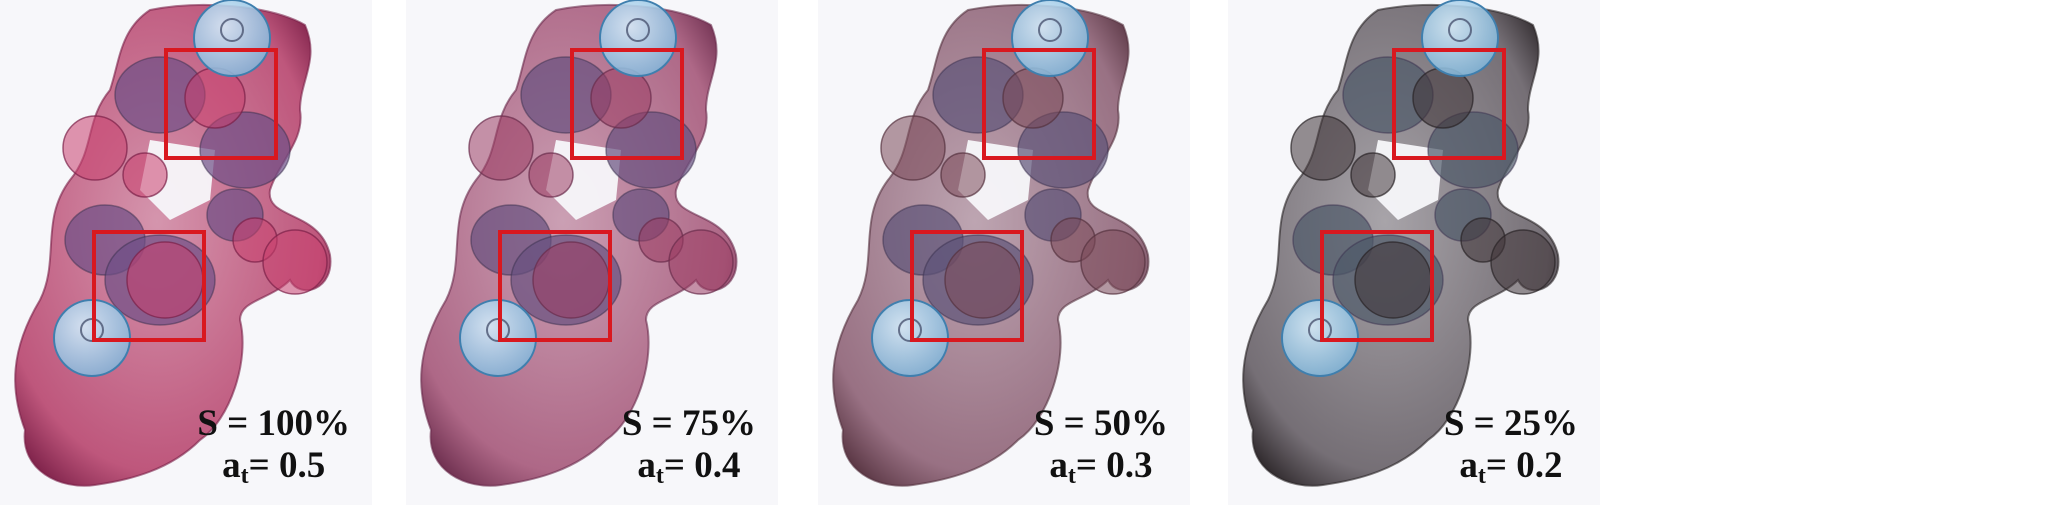 The width and height of the screenshot is (2056, 505). Describe the element at coordinates (1101, 467) in the screenshot. I see `a-label: at= 0.3` at that location.